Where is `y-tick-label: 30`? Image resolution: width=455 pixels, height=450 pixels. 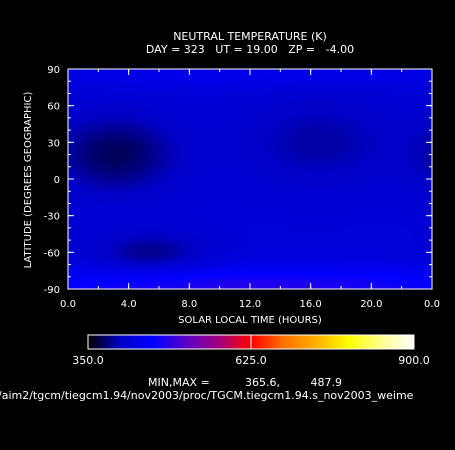
y-tick-label: 30 is located at coordinates (53, 143).